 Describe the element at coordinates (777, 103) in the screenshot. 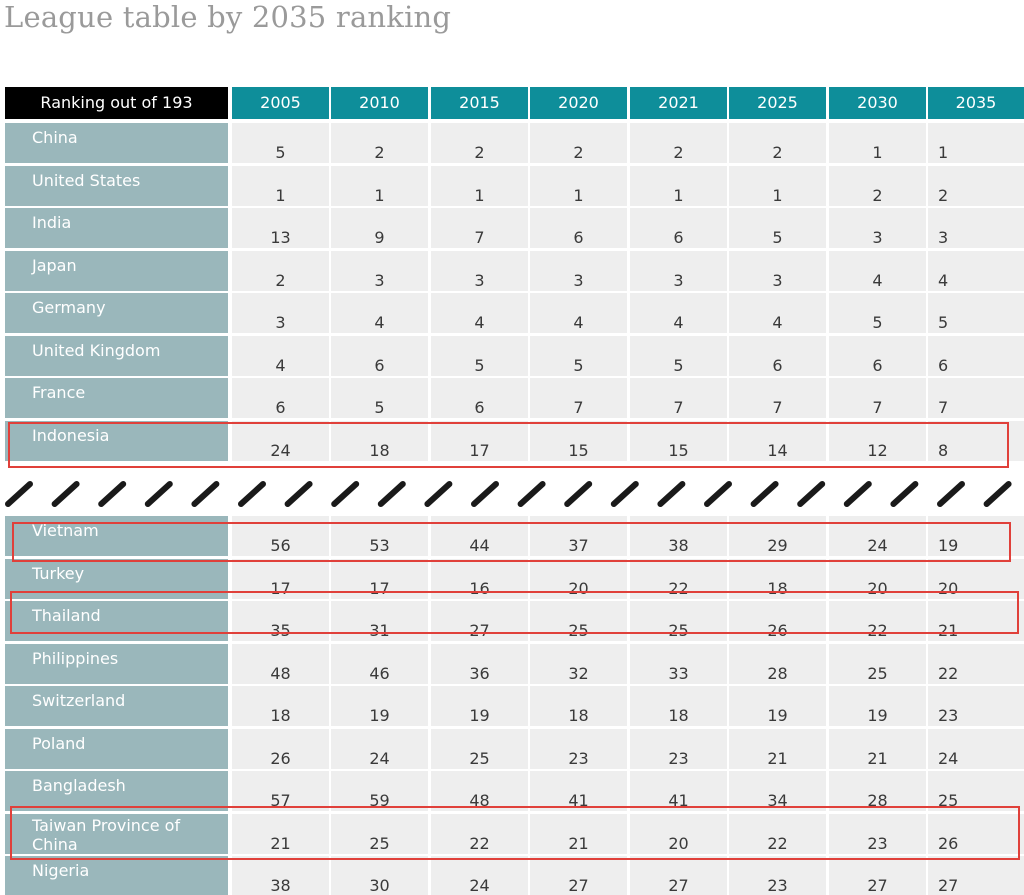

I see `header-year-2025: 2025` at that location.